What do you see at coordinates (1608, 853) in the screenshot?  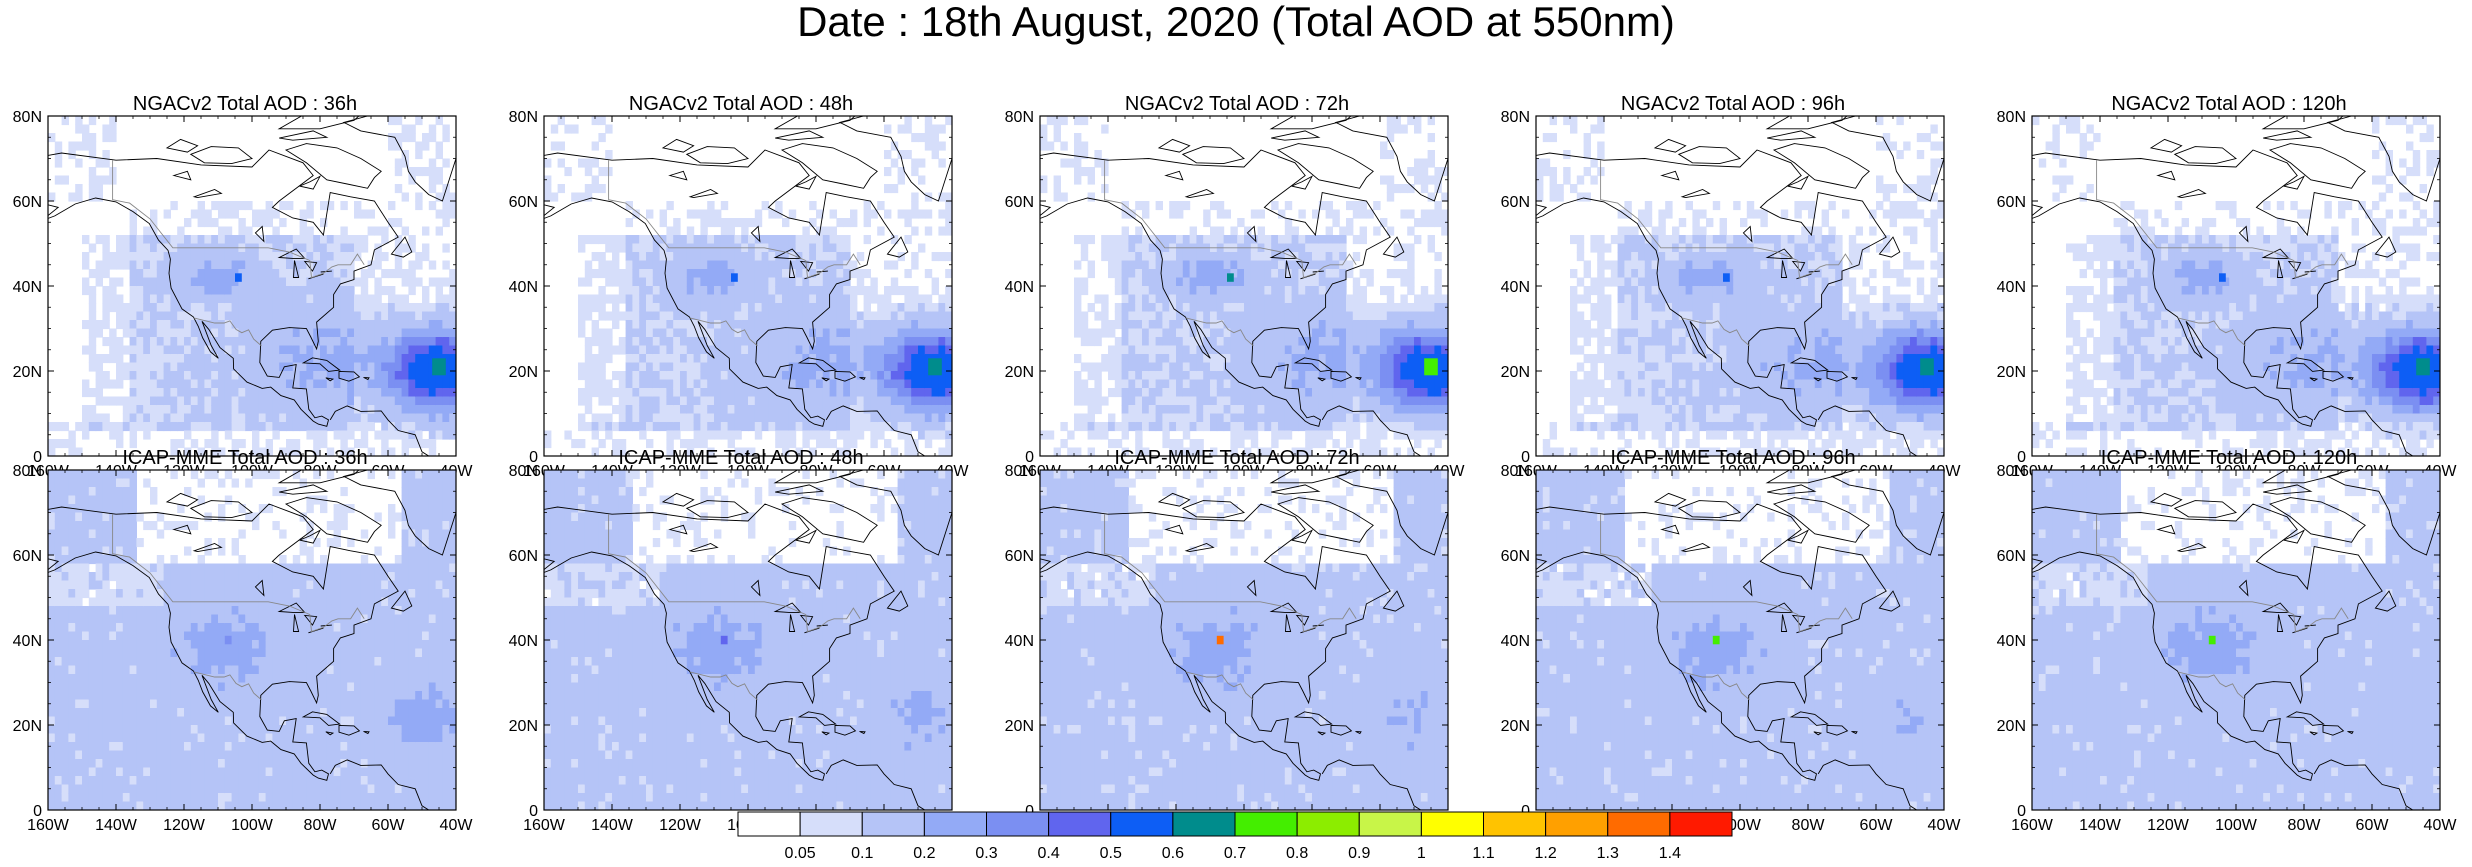 I see `colorbar-label: 1.3` at bounding box center [1608, 853].